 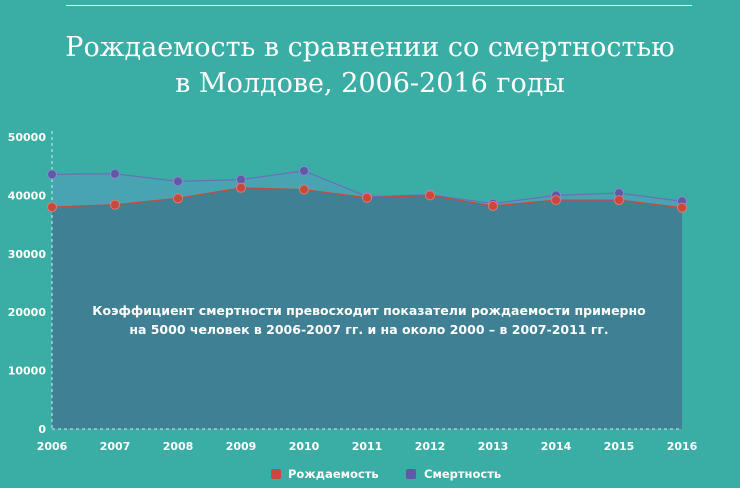 I want to click on x-tick-label: 2009, so click(x=241, y=446).